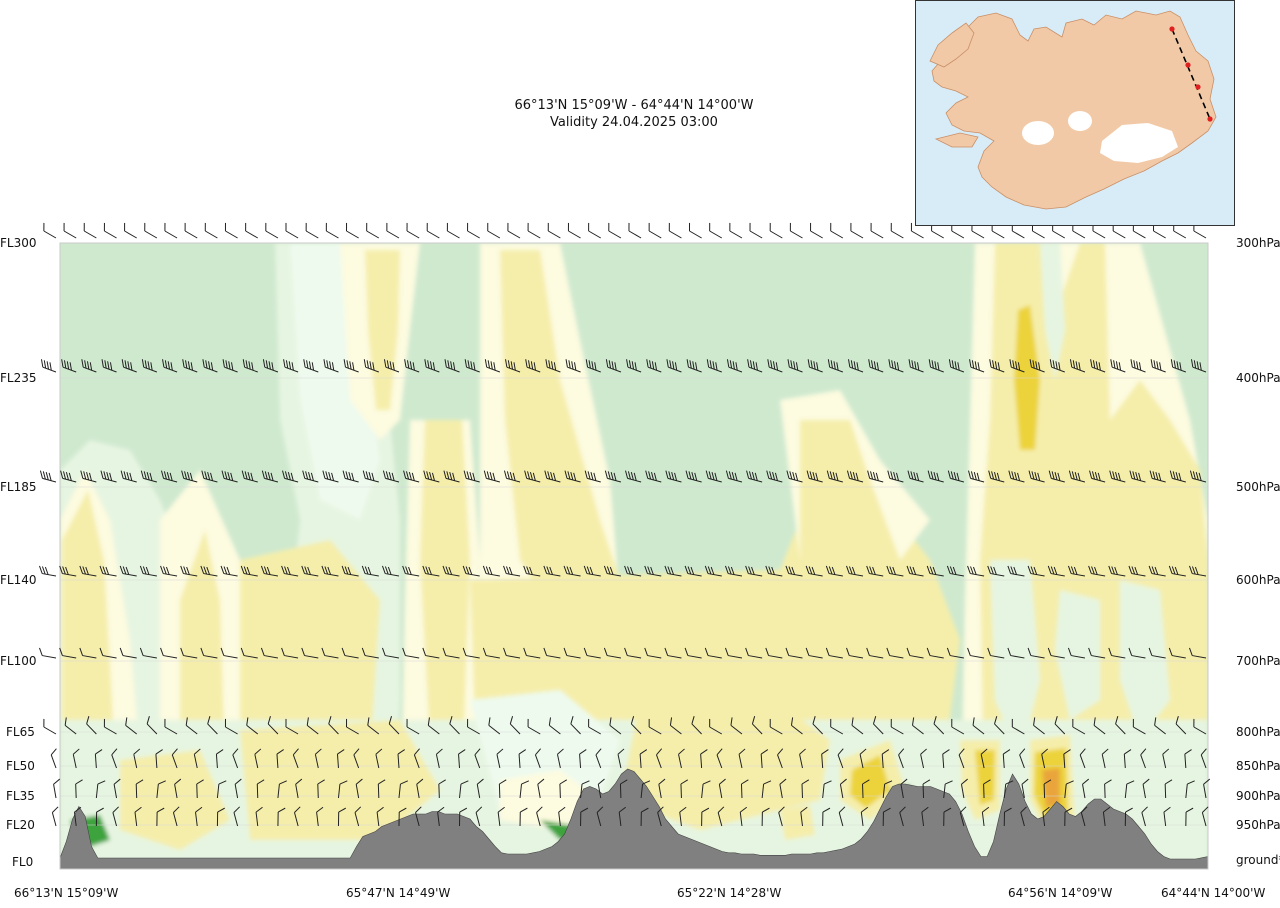 Image resolution: width=1280 pixels, height=908 pixels. What do you see at coordinates (1080, 121) in the screenshot?
I see `glacier-central` at bounding box center [1080, 121].